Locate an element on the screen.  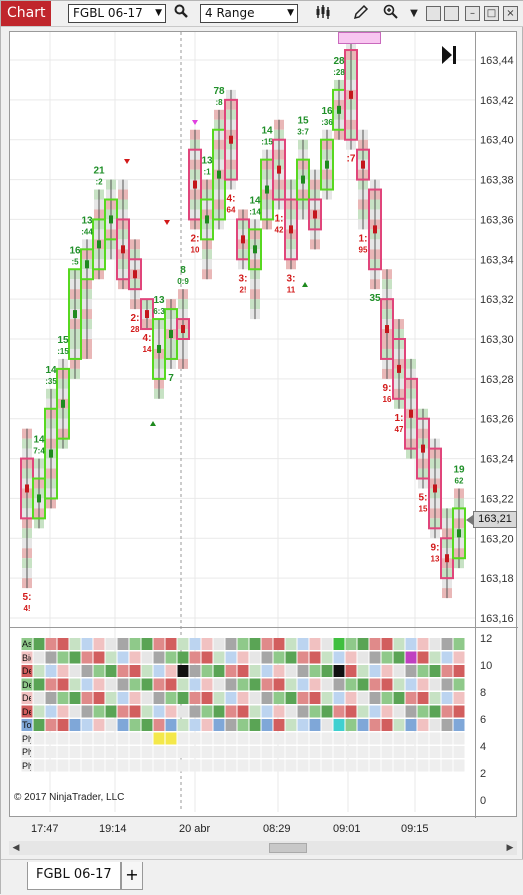
panel-divider is located at coordinates (264, 627).